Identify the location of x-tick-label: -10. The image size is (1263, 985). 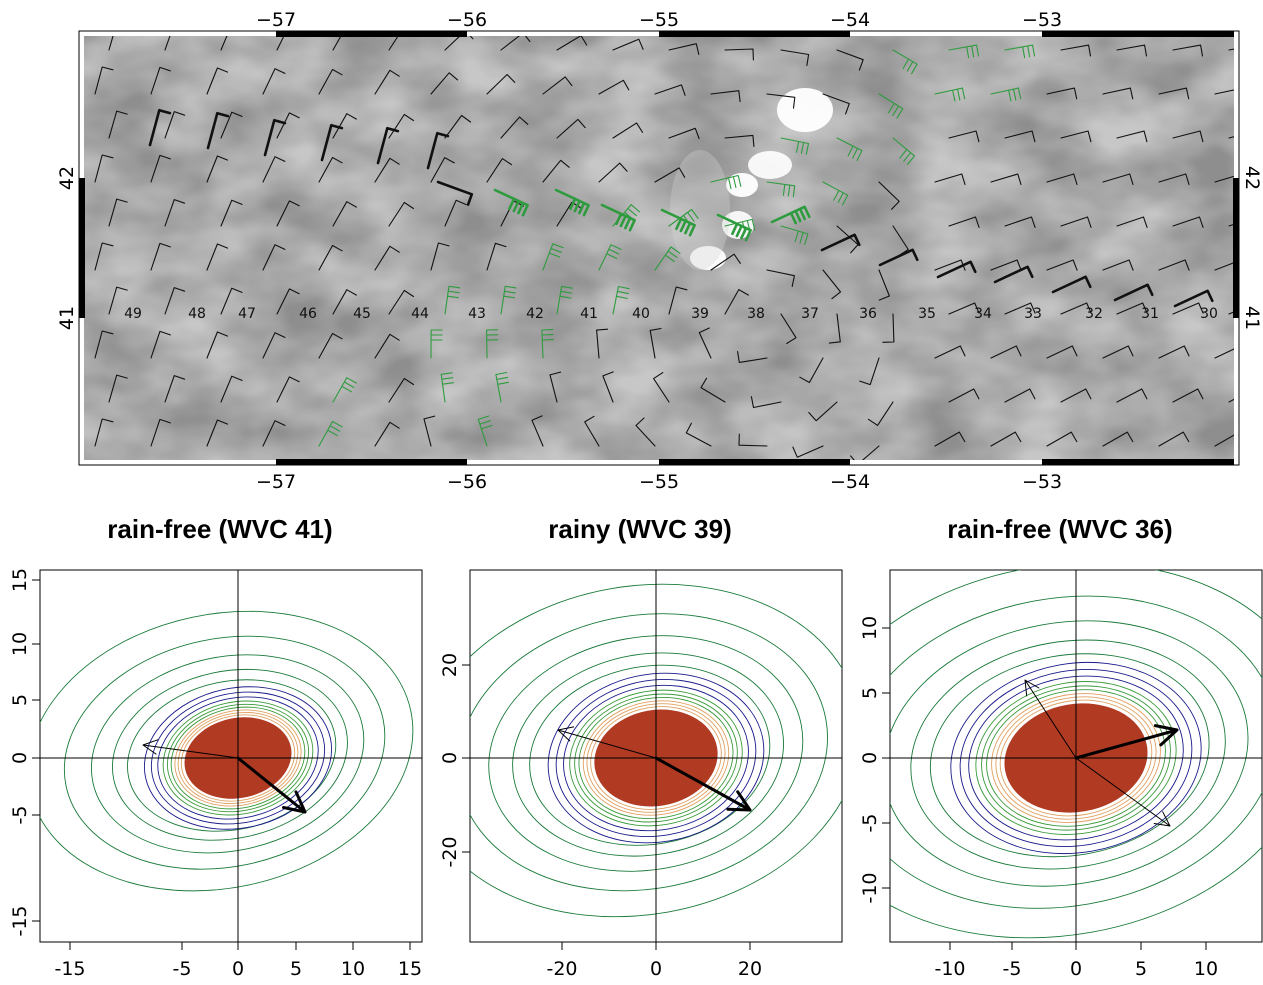
(949, 969).